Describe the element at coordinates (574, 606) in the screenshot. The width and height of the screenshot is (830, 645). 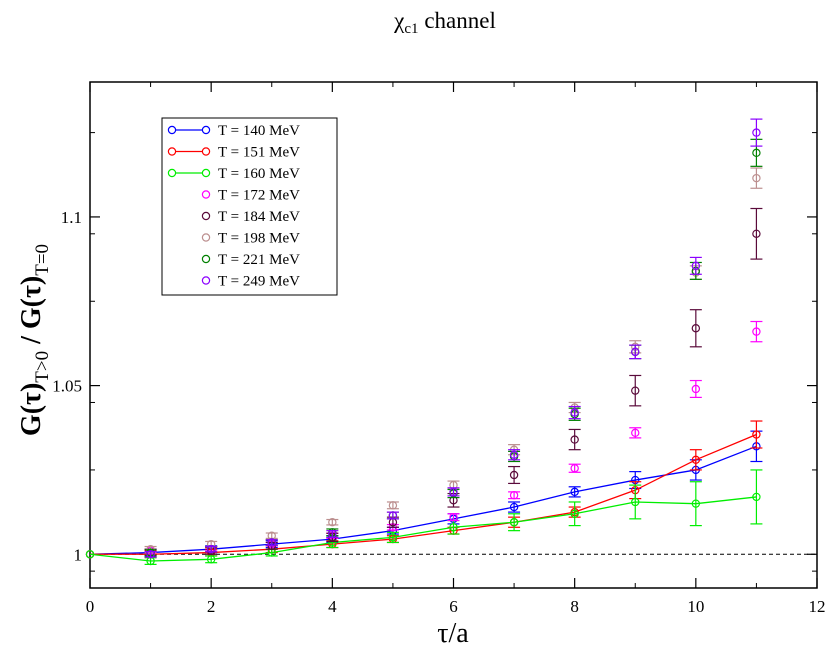
I see `x-tick-label: 8` at that location.